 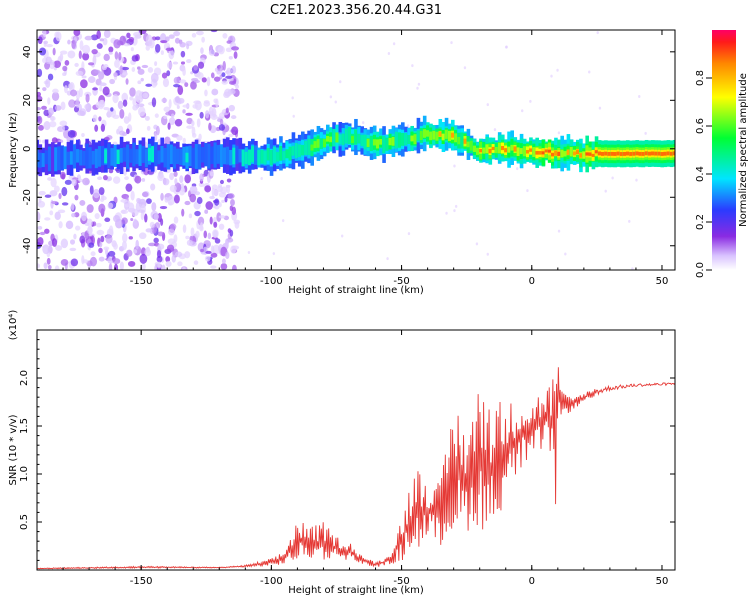 I want to click on colorbar-label: Normalized spectral amplitude, so click(x=743, y=150).